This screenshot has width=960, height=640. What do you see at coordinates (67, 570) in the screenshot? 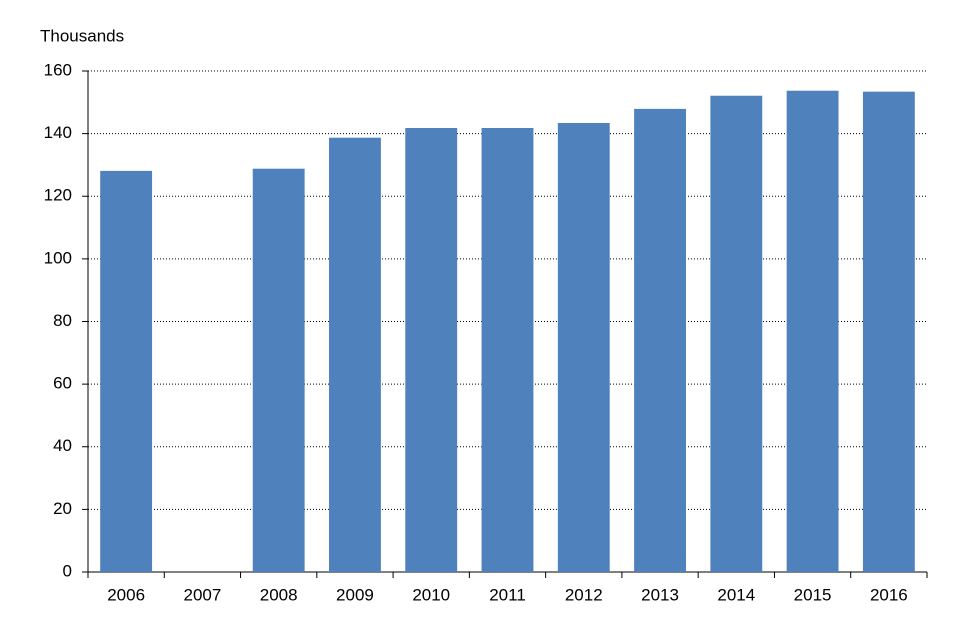
I see `y-tick-label: 0` at bounding box center [67, 570].